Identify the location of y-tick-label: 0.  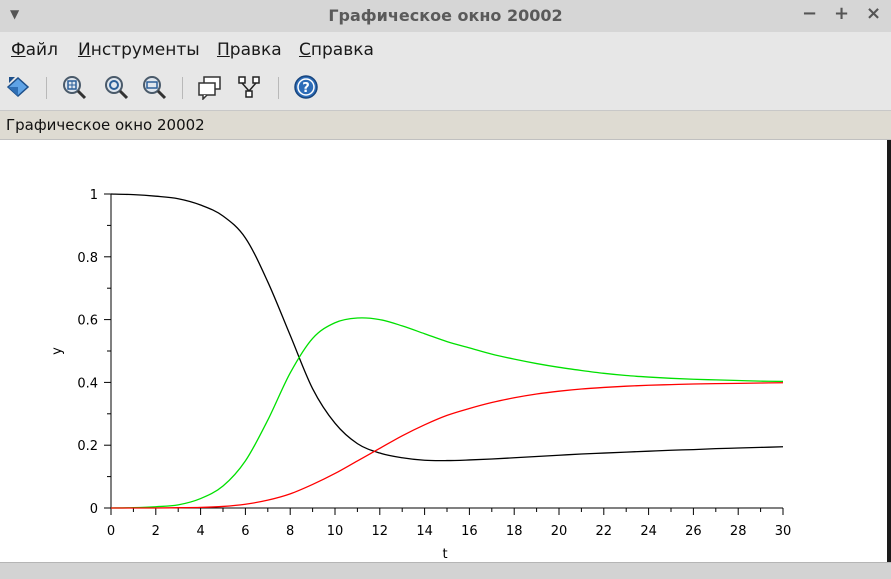
(94, 509).